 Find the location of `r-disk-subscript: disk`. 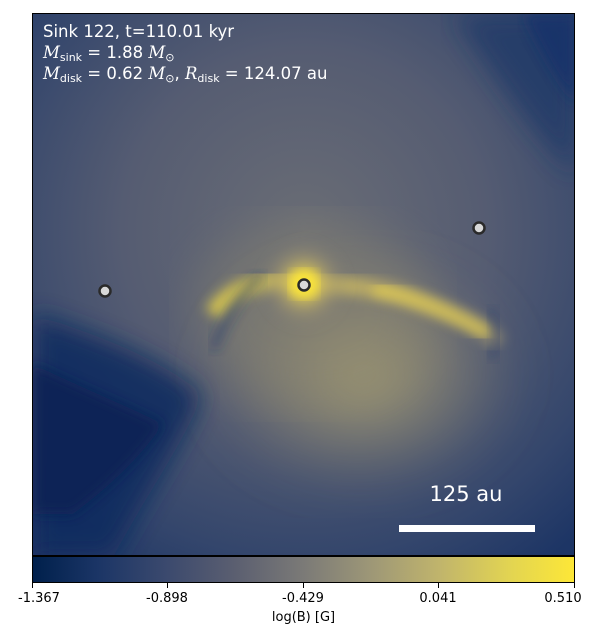

r-disk-subscript: disk is located at coordinates (208, 78).